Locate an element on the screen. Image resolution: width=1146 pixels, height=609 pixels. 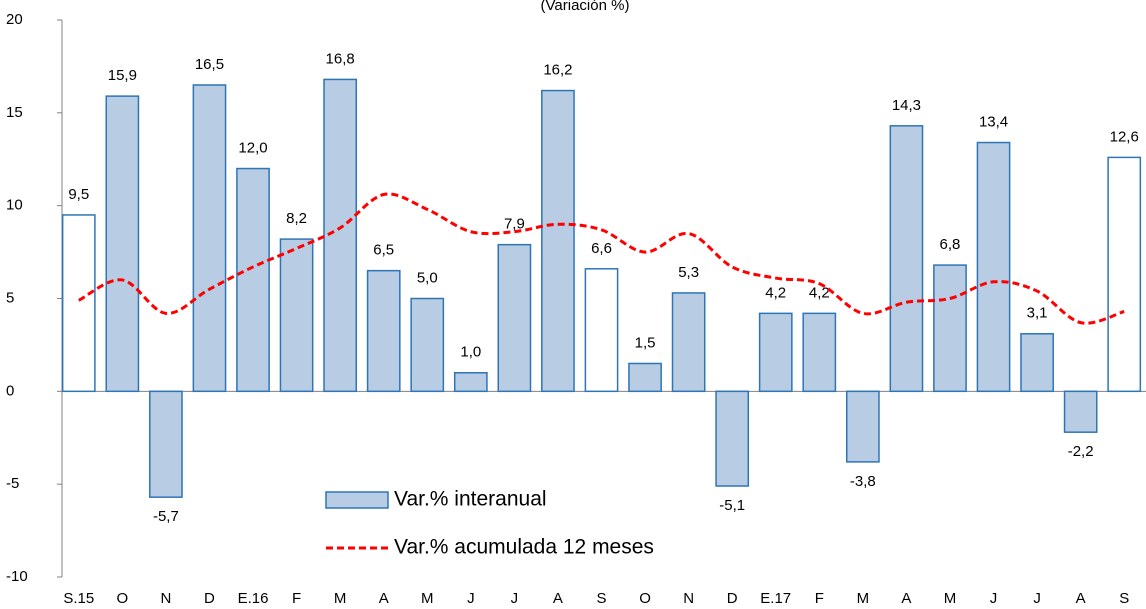
value-label: 6,6 is located at coordinates (601, 248).